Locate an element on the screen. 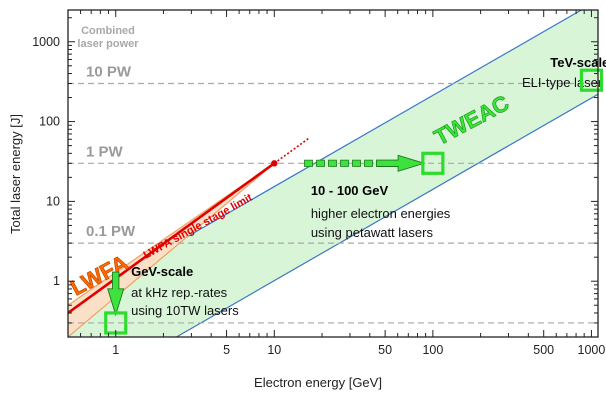 Image resolution: width=606 pixels, height=395 pixels. annotation-gev-scale: GeV-scale is located at coordinates (162, 271).